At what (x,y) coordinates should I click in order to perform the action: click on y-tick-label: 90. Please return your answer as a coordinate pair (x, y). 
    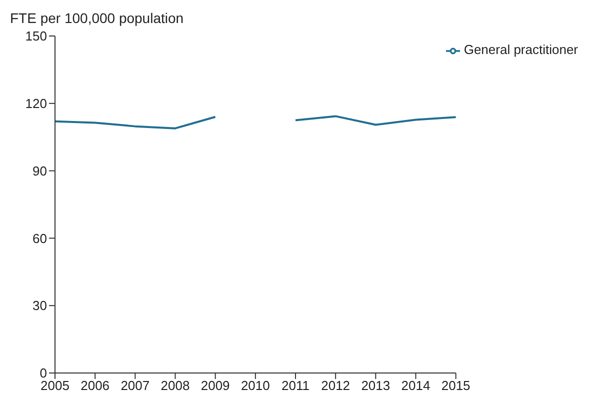
    Looking at the image, I should click on (39, 170).